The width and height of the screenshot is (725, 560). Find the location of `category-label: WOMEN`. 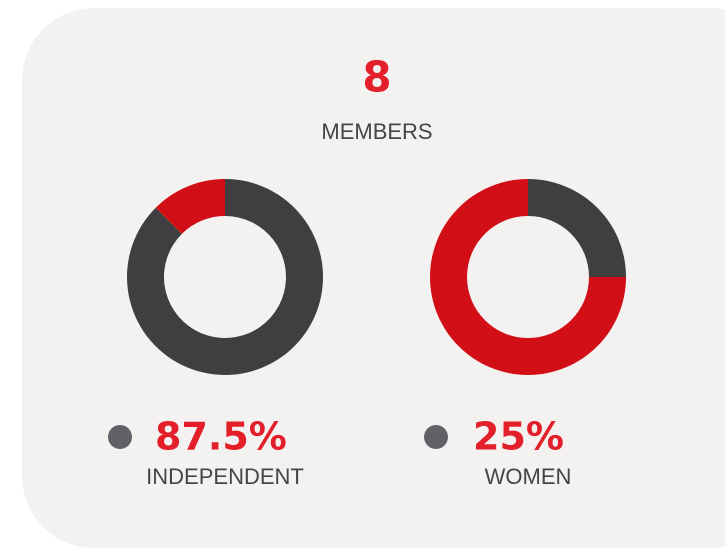

category-label: WOMEN is located at coordinates (528, 476).